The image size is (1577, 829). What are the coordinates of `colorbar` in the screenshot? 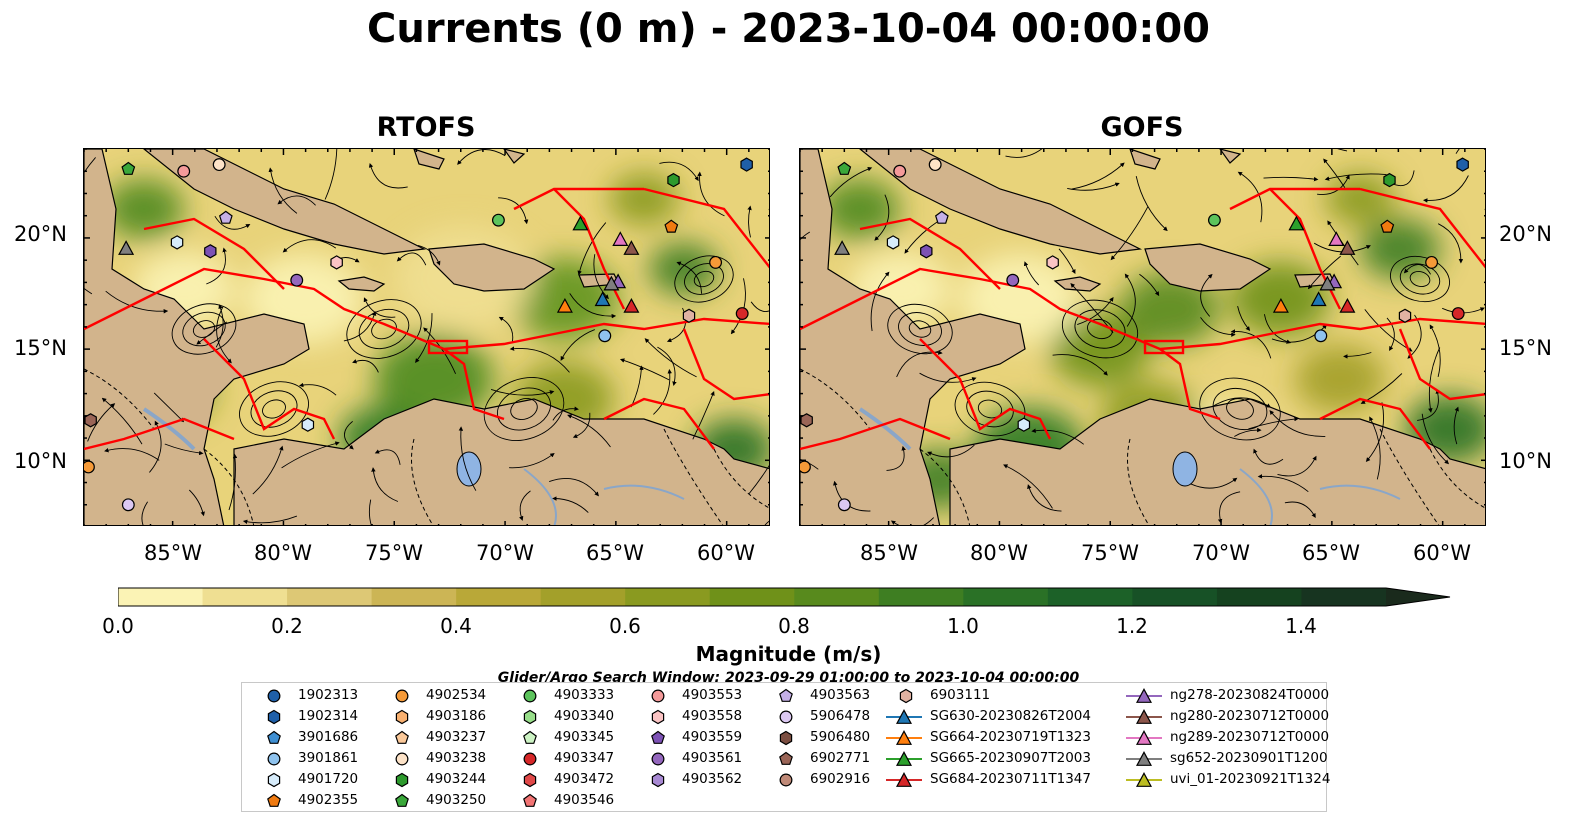 It's located at (785, 599).